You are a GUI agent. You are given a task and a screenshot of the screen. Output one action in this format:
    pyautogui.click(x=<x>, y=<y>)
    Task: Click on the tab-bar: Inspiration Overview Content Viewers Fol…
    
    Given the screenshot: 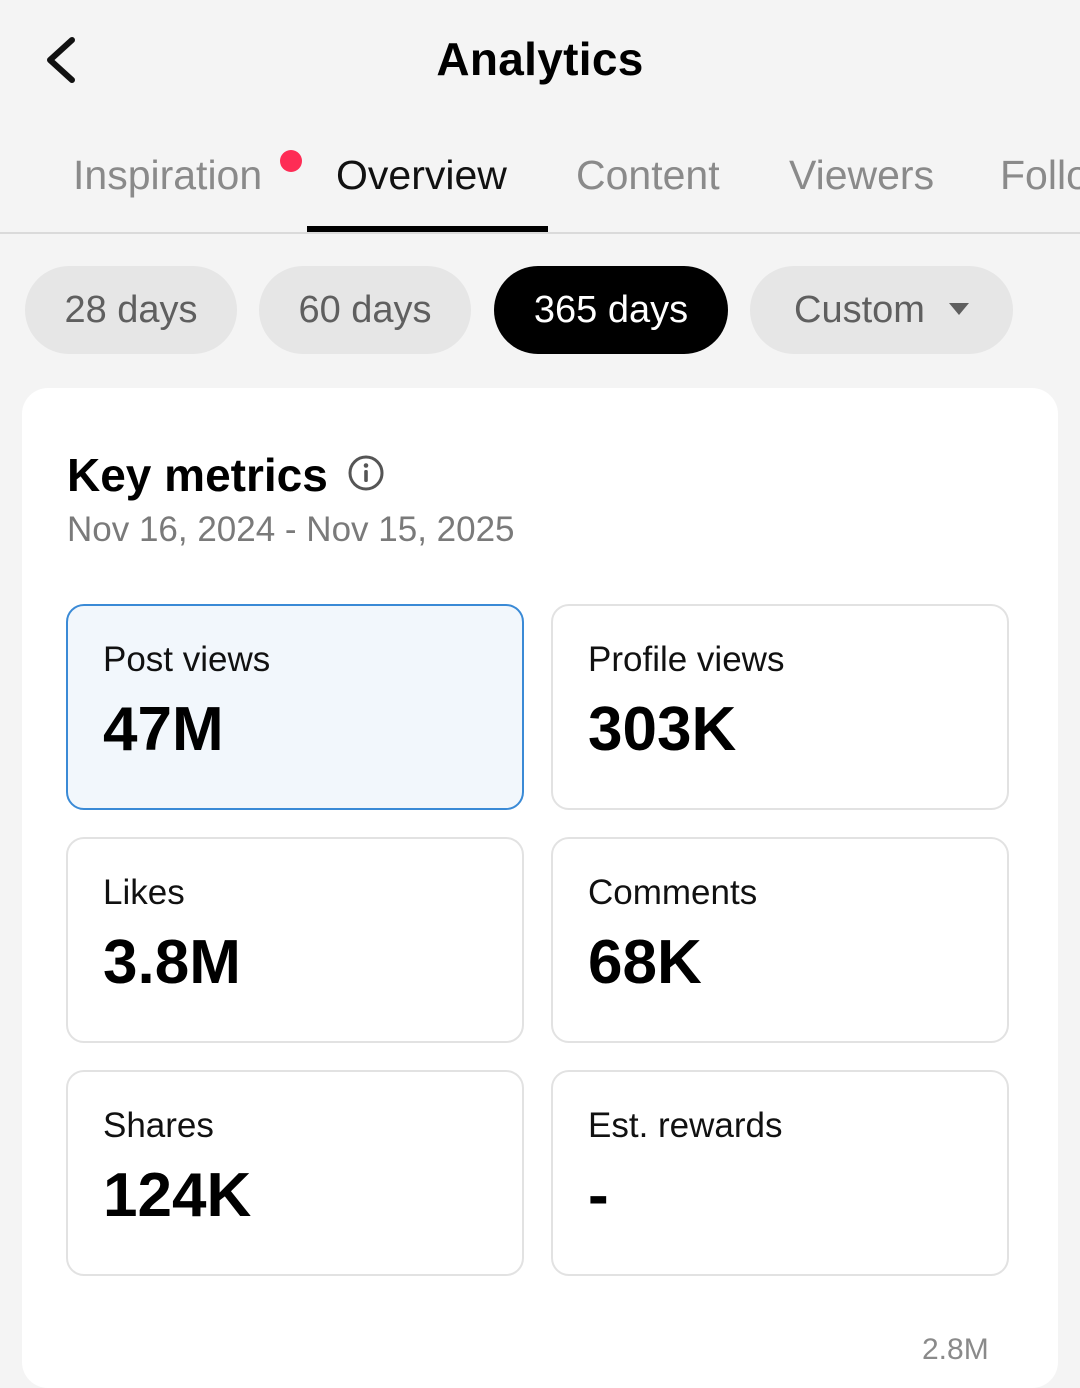 What is the action you would take?
    pyautogui.click(x=540, y=182)
    